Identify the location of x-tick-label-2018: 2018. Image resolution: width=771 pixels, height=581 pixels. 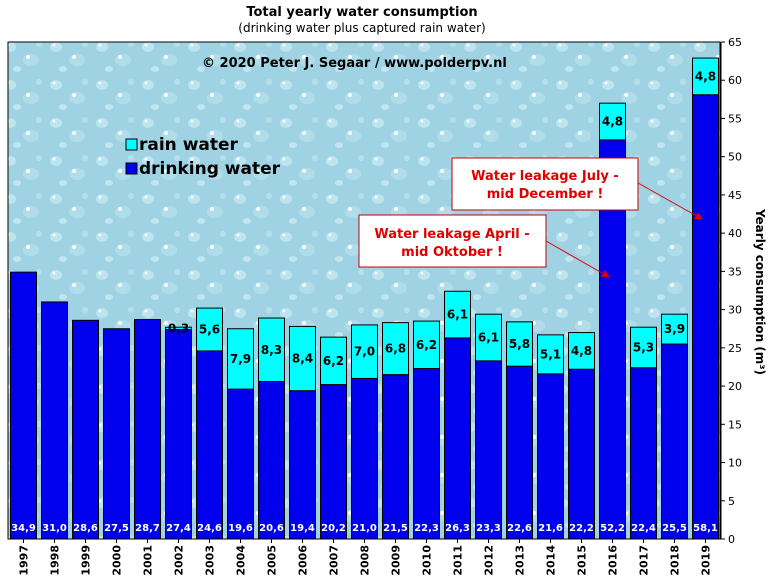
(675, 560).